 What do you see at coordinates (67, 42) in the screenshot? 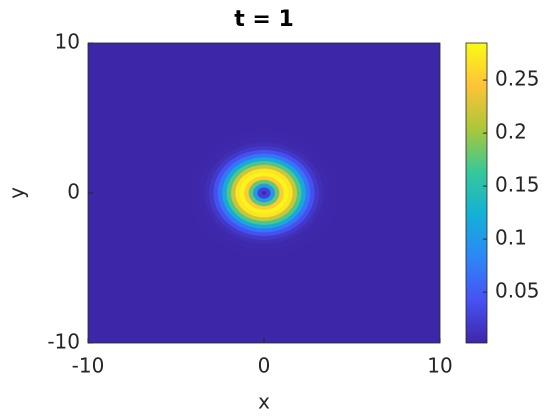
I see `y-tick-label: 10` at bounding box center [67, 42].